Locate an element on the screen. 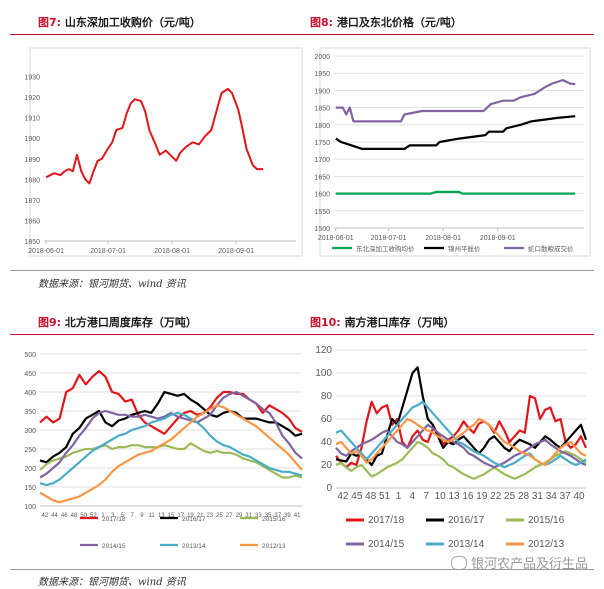 This screenshot has height=589, width=604. x-tick-label: 44 is located at coordinates (54, 516).